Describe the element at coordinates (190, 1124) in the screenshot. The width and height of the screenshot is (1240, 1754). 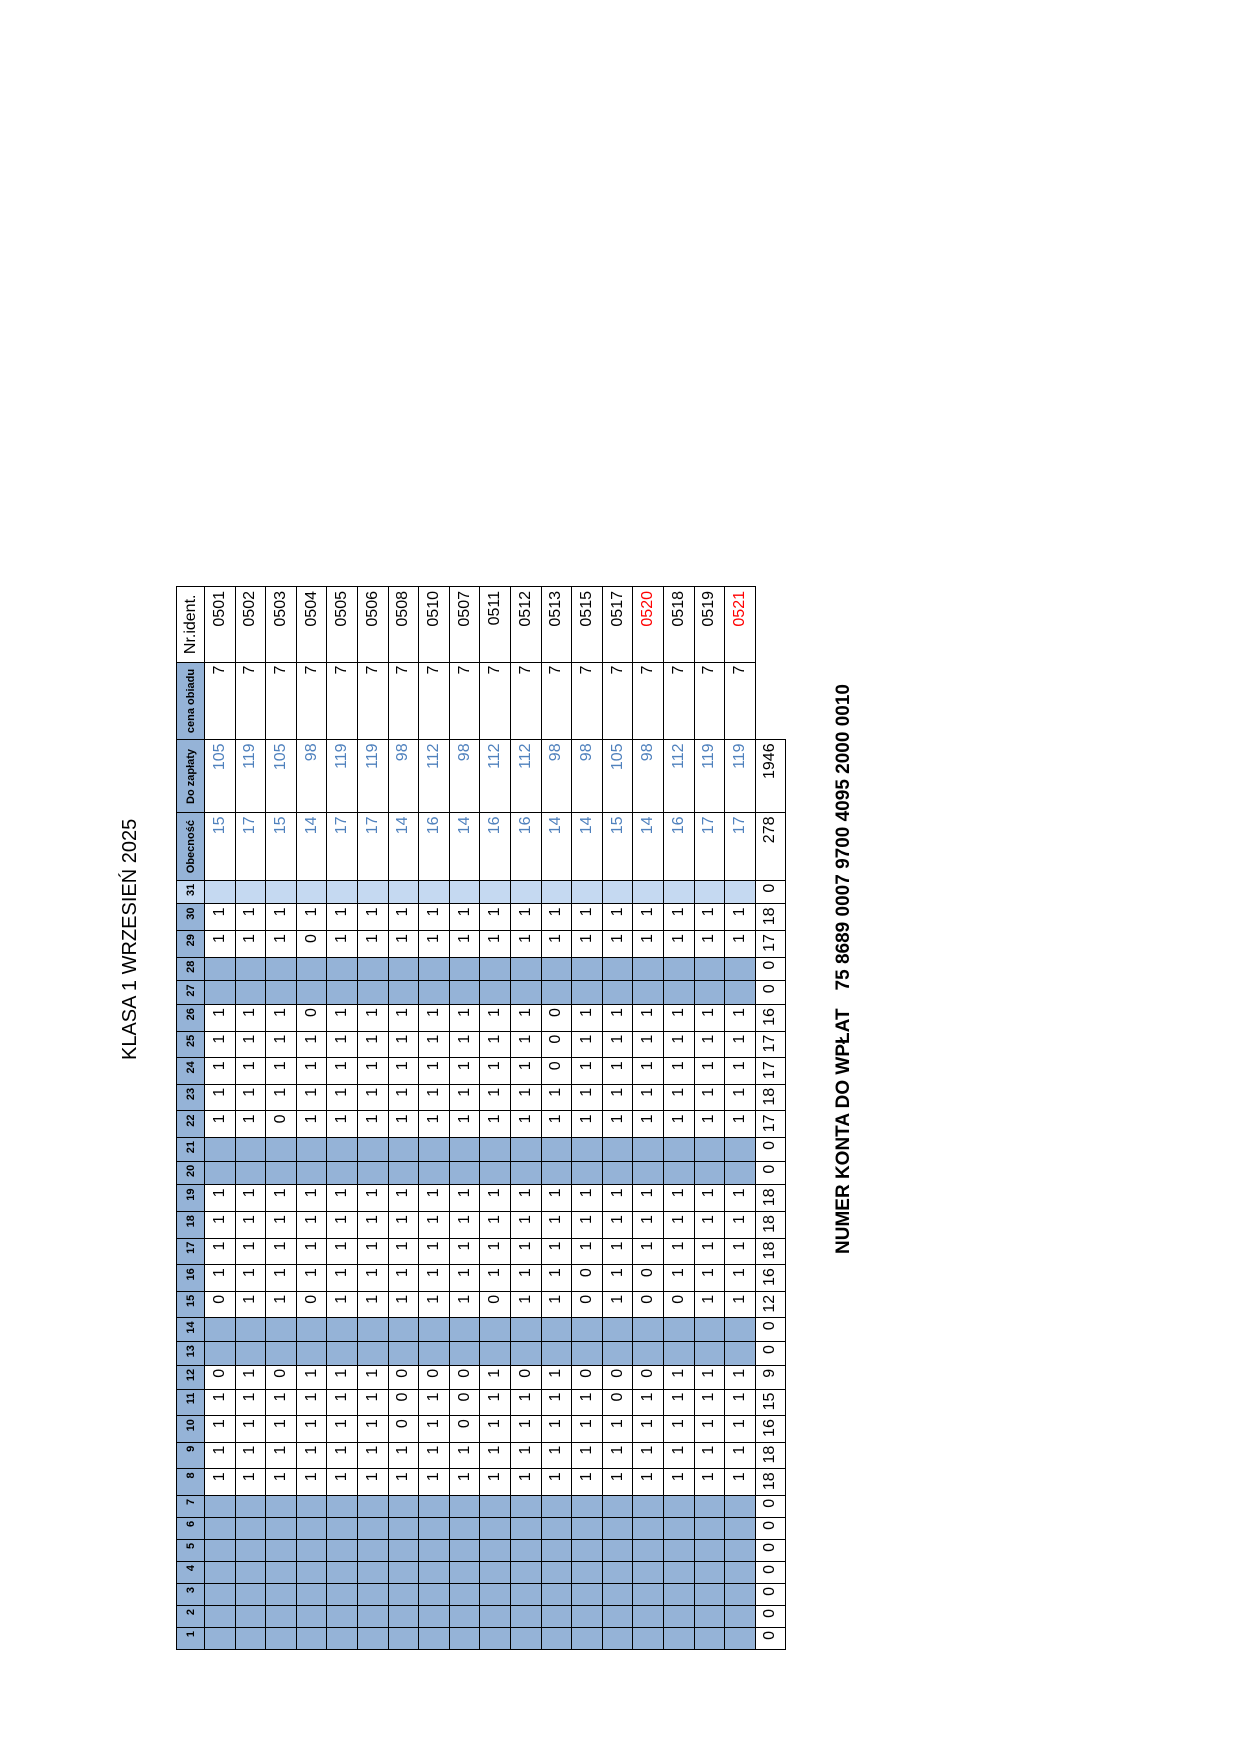
I see `day-header: 22` at that location.